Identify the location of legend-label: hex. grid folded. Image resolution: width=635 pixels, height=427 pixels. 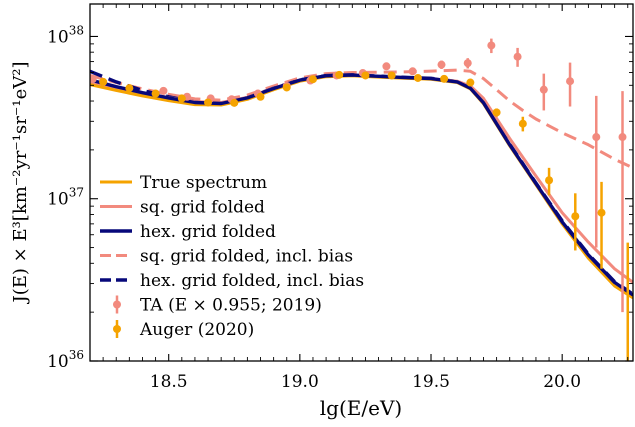
(208, 232).